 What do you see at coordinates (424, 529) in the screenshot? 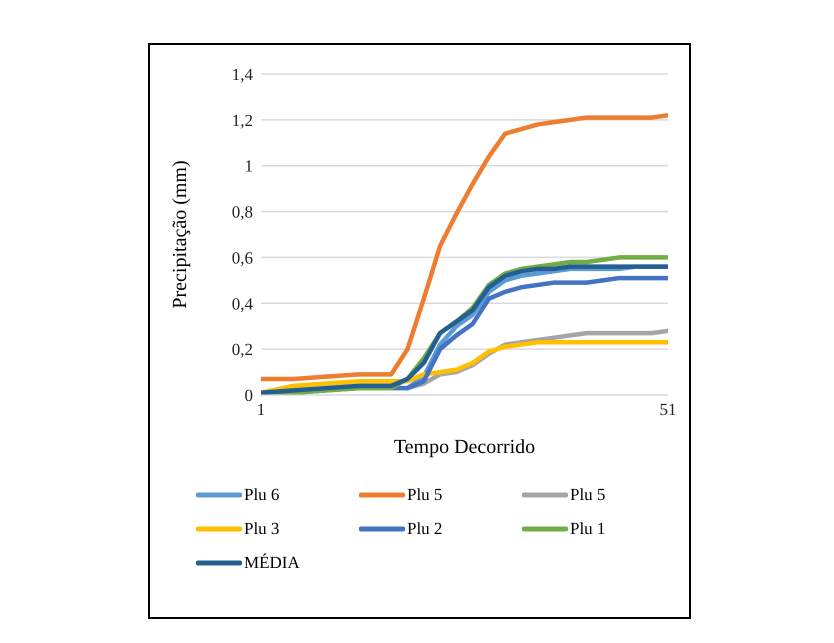
I see `legend-label: Plu 2` at bounding box center [424, 529].